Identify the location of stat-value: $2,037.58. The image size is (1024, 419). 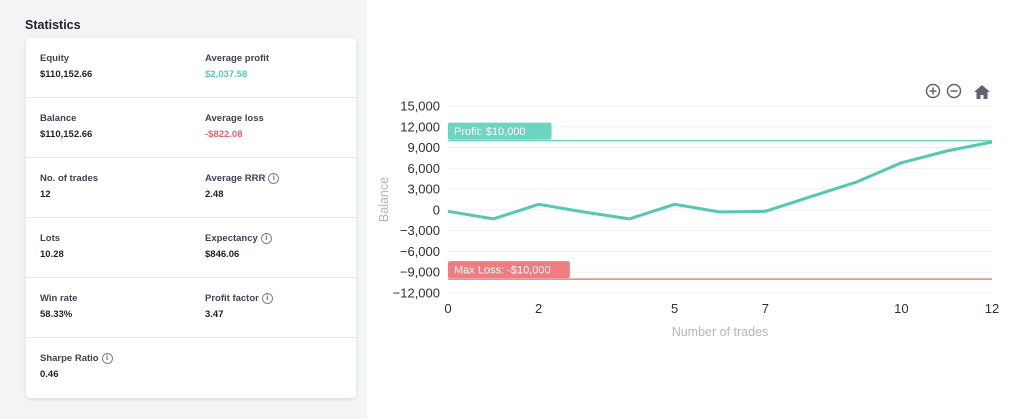
(226, 74).